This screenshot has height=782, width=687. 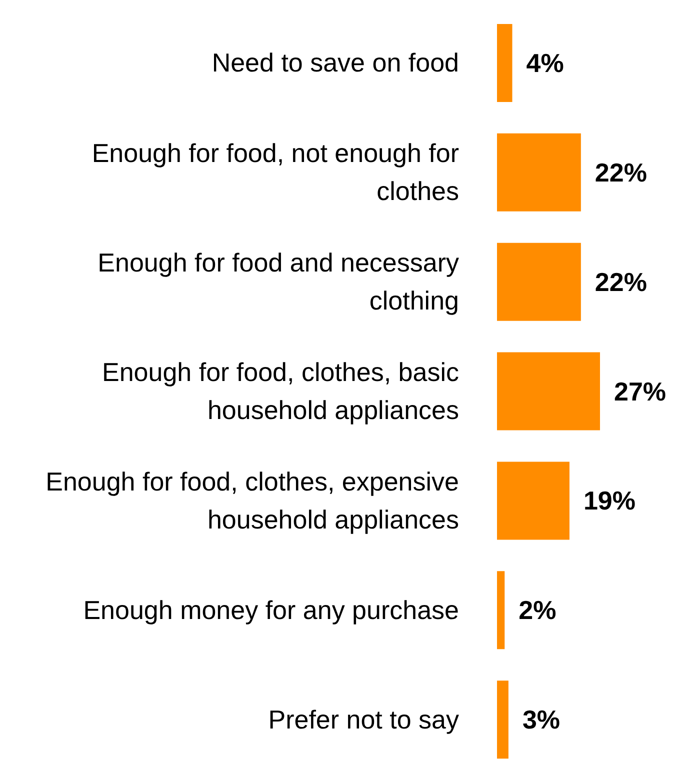 What do you see at coordinates (537, 610) in the screenshot?
I see `data-label: 2%` at bounding box center [537, 610].